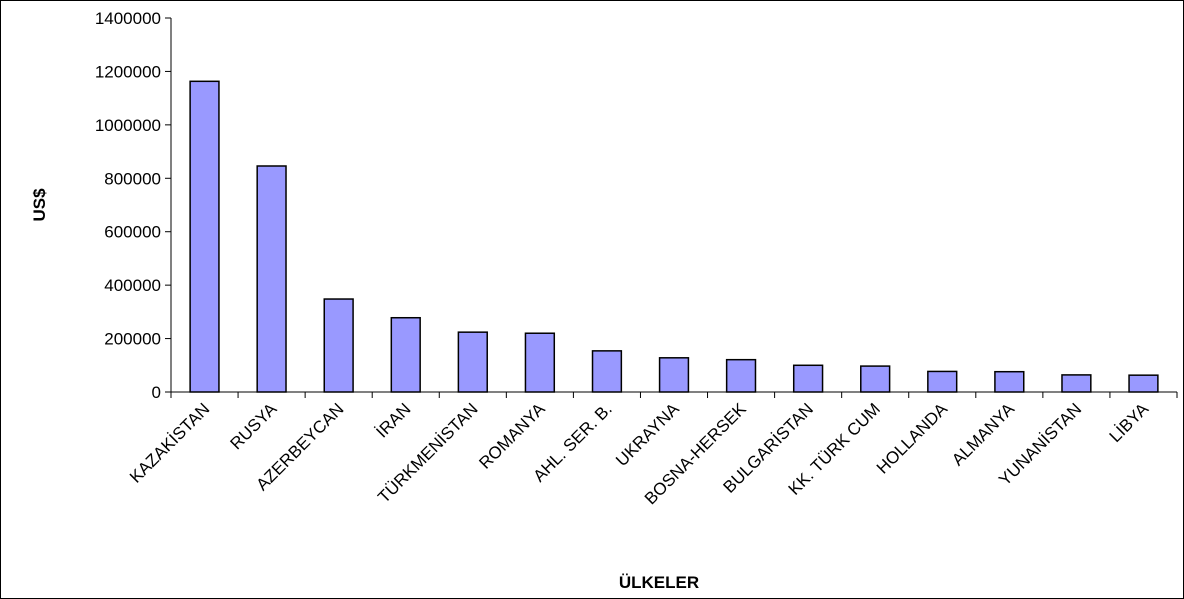 This screenshot has height=599, width=1184. What do you see at coordinates (132, 285) in the screenshot?
I see `y-tick-label: 400000` at bounding box center [132, 285].